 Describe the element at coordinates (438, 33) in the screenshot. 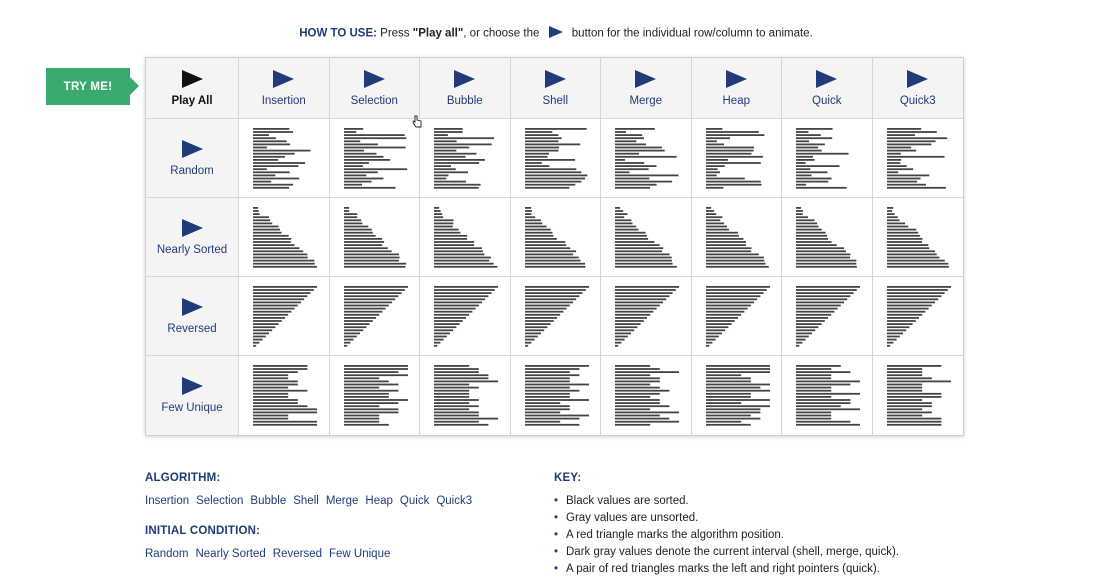

I see `how-to-play-all: "Play all"` at that location.